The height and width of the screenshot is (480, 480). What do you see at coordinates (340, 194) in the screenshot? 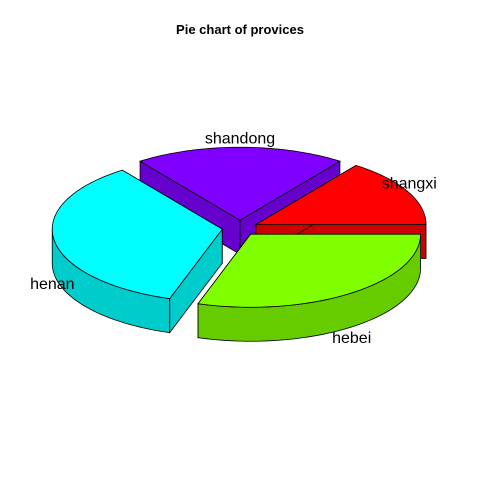
I see `slice-top-shangxi` at bounding box center [340, 194].